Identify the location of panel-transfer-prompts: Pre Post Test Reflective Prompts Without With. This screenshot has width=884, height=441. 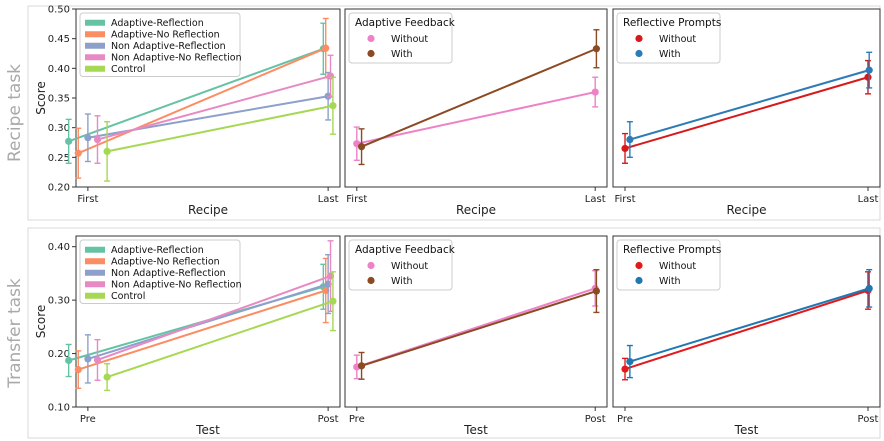
(746, 336).